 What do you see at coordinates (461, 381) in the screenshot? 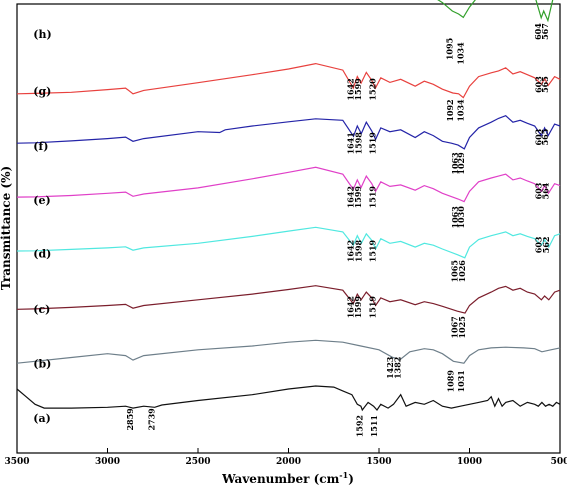
I see `peak-label: 1031` at bounding box center [461, 381].